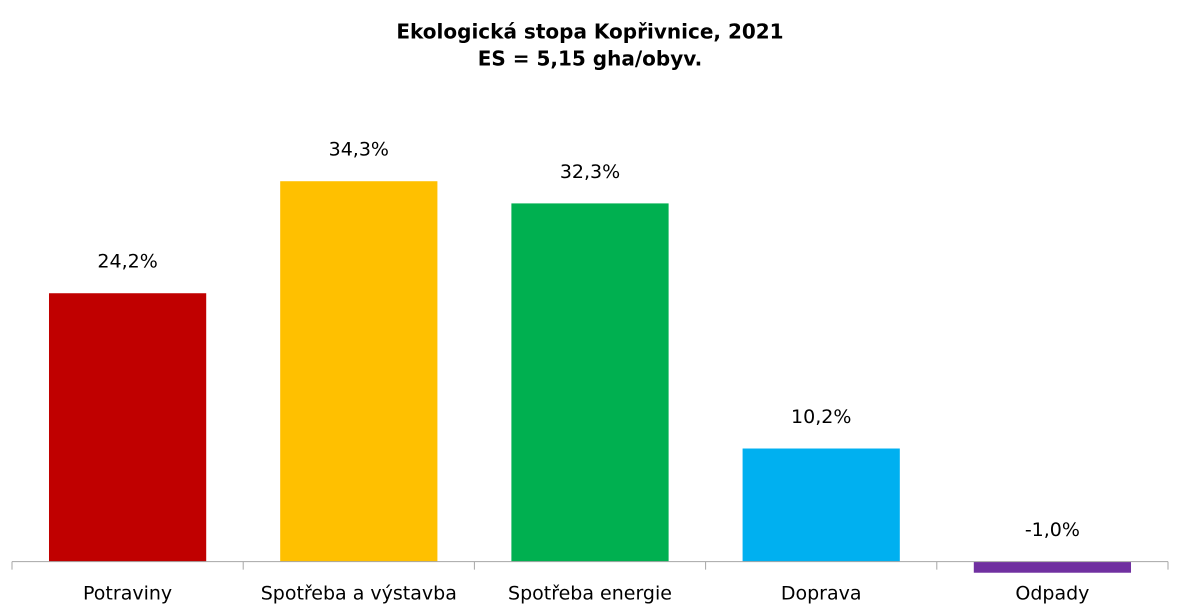 This screenshot has width=1180, height=608. What do you see at coordinates (359, 594) in the screenshot?
I see `x-tick-label: Spotřeba a výstavba` at bounding box center [359, 594].